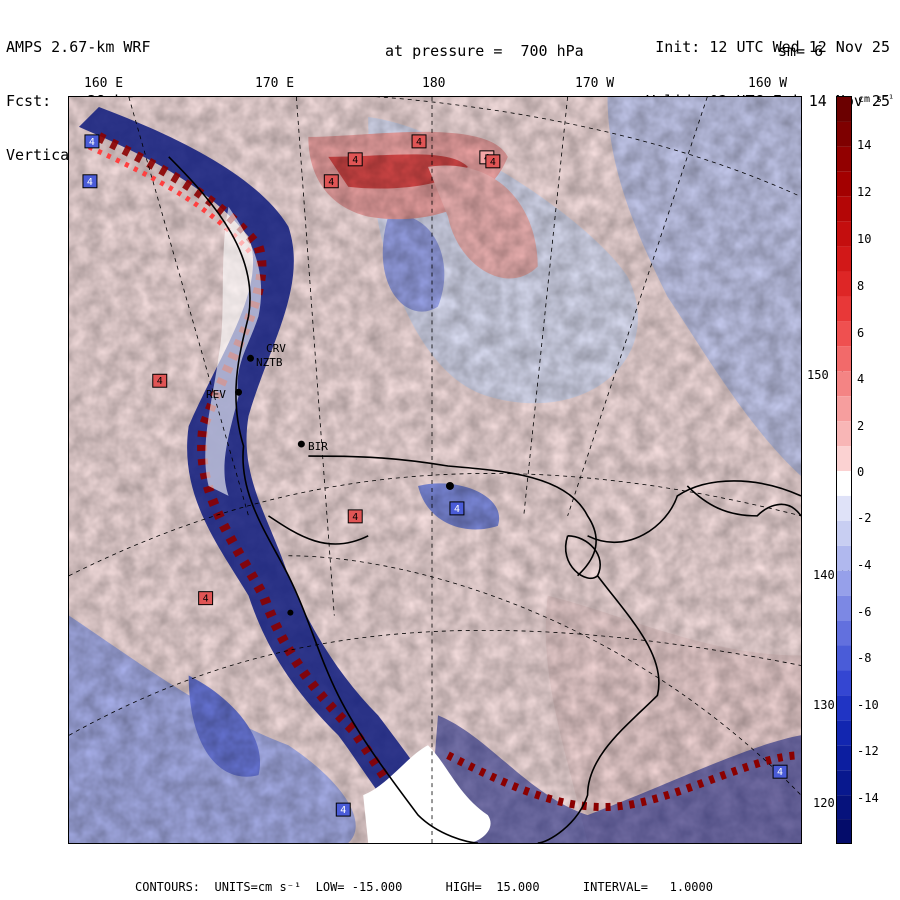 This screenshot has height=900, width=900. I want to click on colorbar-tick-label: -14, so click(868, 798).